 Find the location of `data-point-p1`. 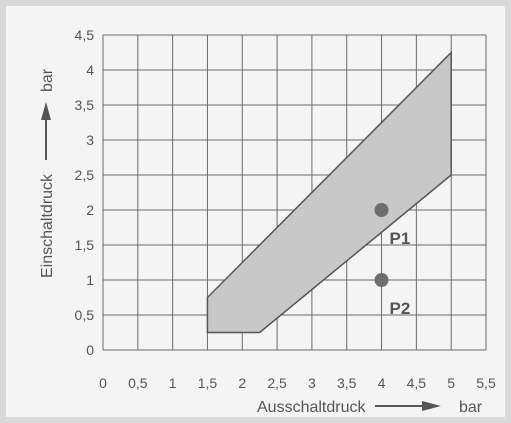

data-point-p1 is located at coordinates (381, 210).